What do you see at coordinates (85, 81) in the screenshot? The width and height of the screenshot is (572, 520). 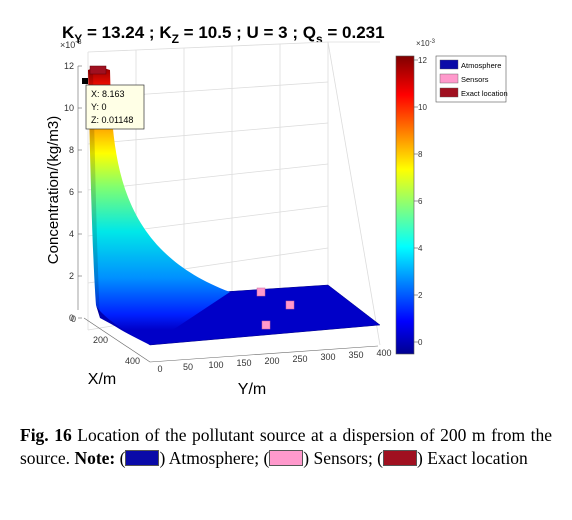 I see `datatip-marker` at bounding box center [85, 81].